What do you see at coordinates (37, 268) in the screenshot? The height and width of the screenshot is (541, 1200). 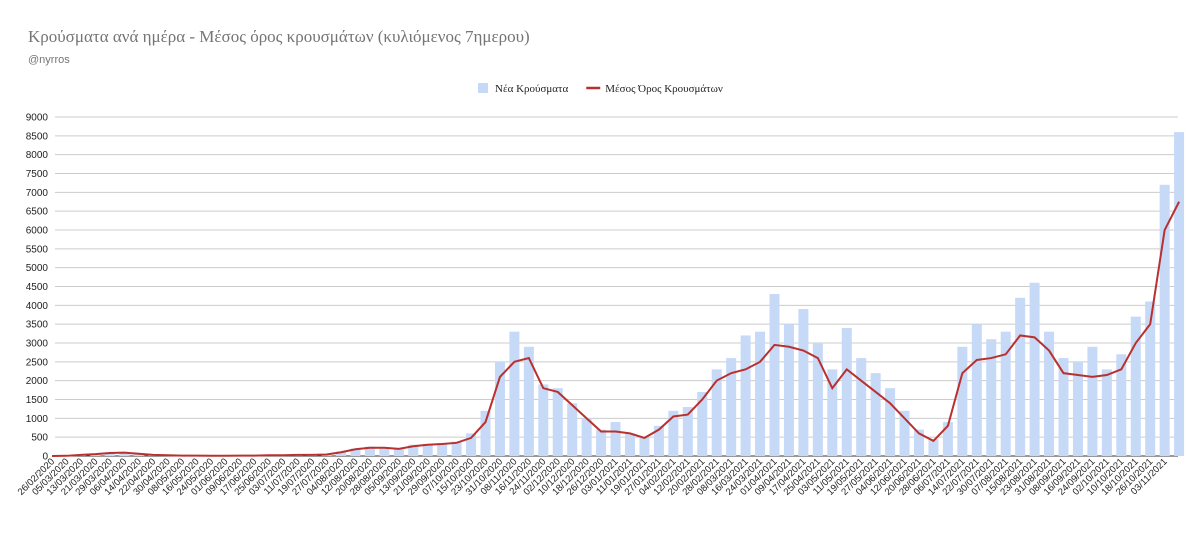 I see `y-tick-label: 5000` at bounding box center [37, 268].